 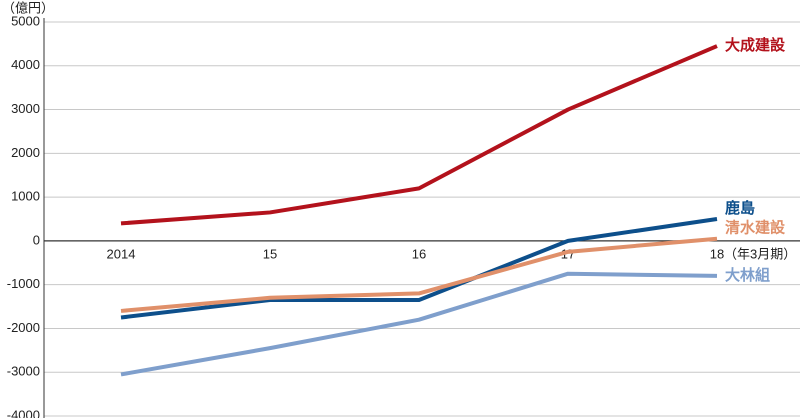 What do you see at coordinates (25, 64) in the screenshot?
I see `y-tick-label: 4000` at bounding box center [25, 64].